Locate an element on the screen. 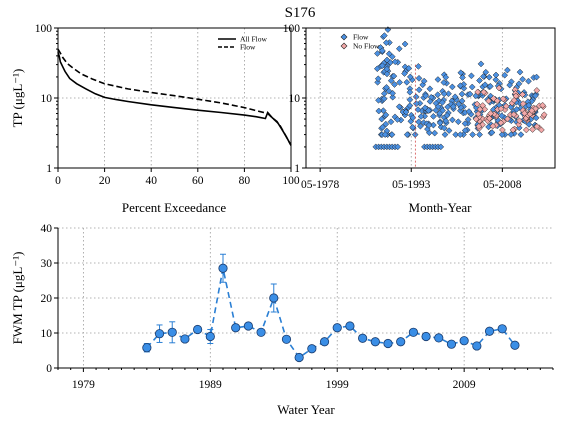 Image resolution: width=576 pixels, height=432 pixels. y-tick-label: 1 is located at coordinates (297, 169).